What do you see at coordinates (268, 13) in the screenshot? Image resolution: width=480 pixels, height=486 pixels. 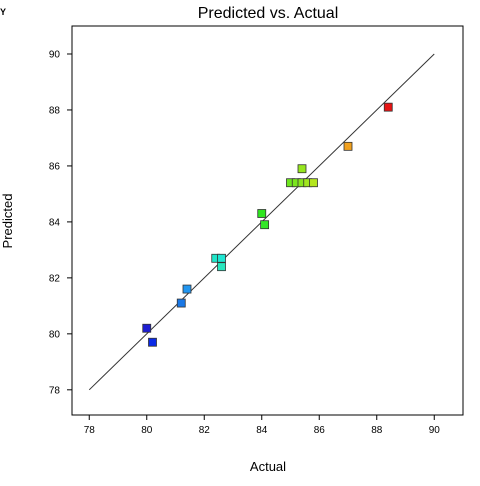 I see `chart-title: Predicted vs. Actual` at bounding box center [268, 13].